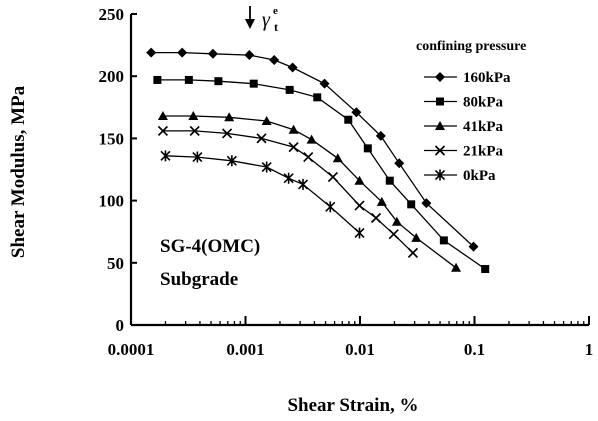 The width and height of the screenshot is (598, 421). I want to click on legend-title: confining pressure, so click(471, 46).